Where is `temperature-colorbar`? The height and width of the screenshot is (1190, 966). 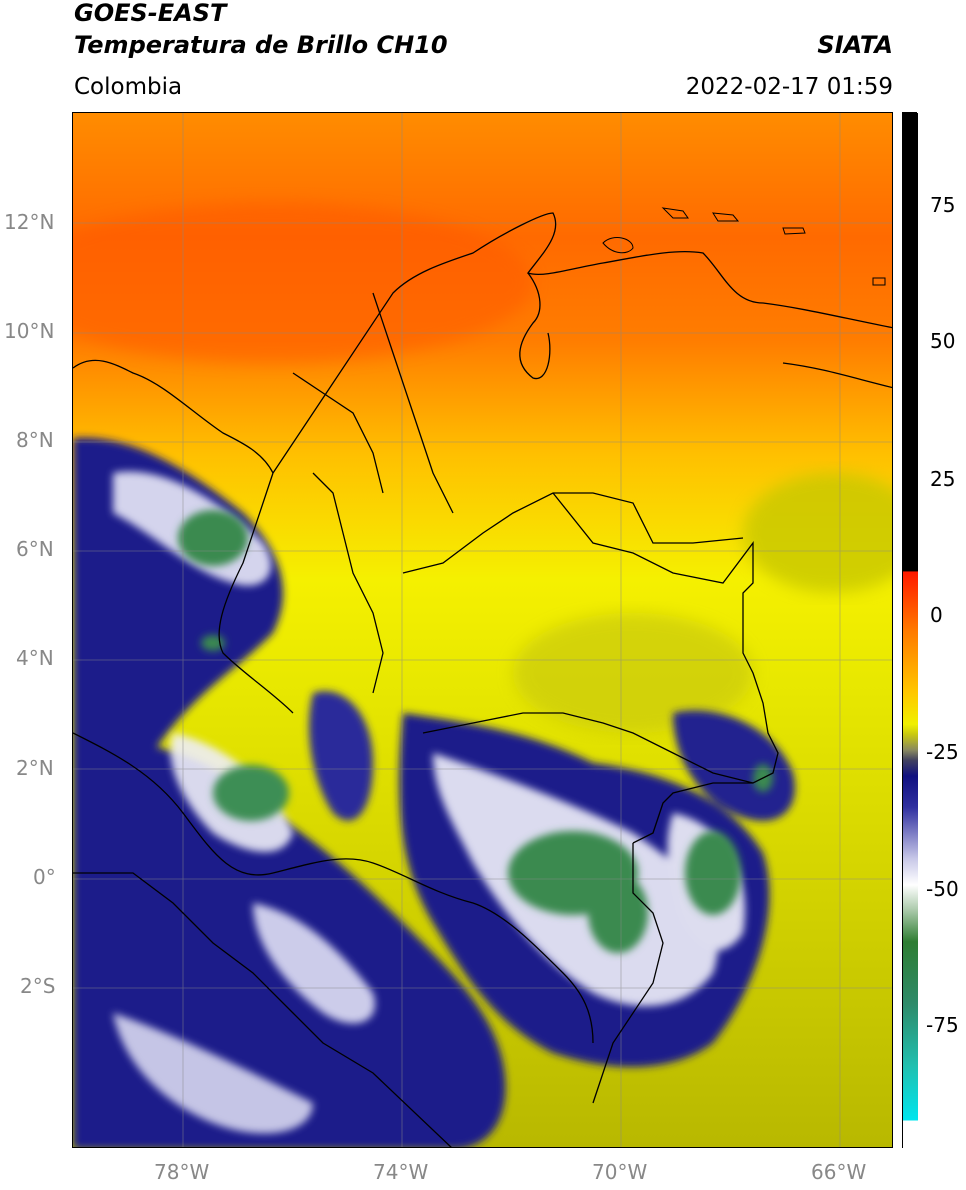 temperature-colorbar is located at coordinates (910, 630).